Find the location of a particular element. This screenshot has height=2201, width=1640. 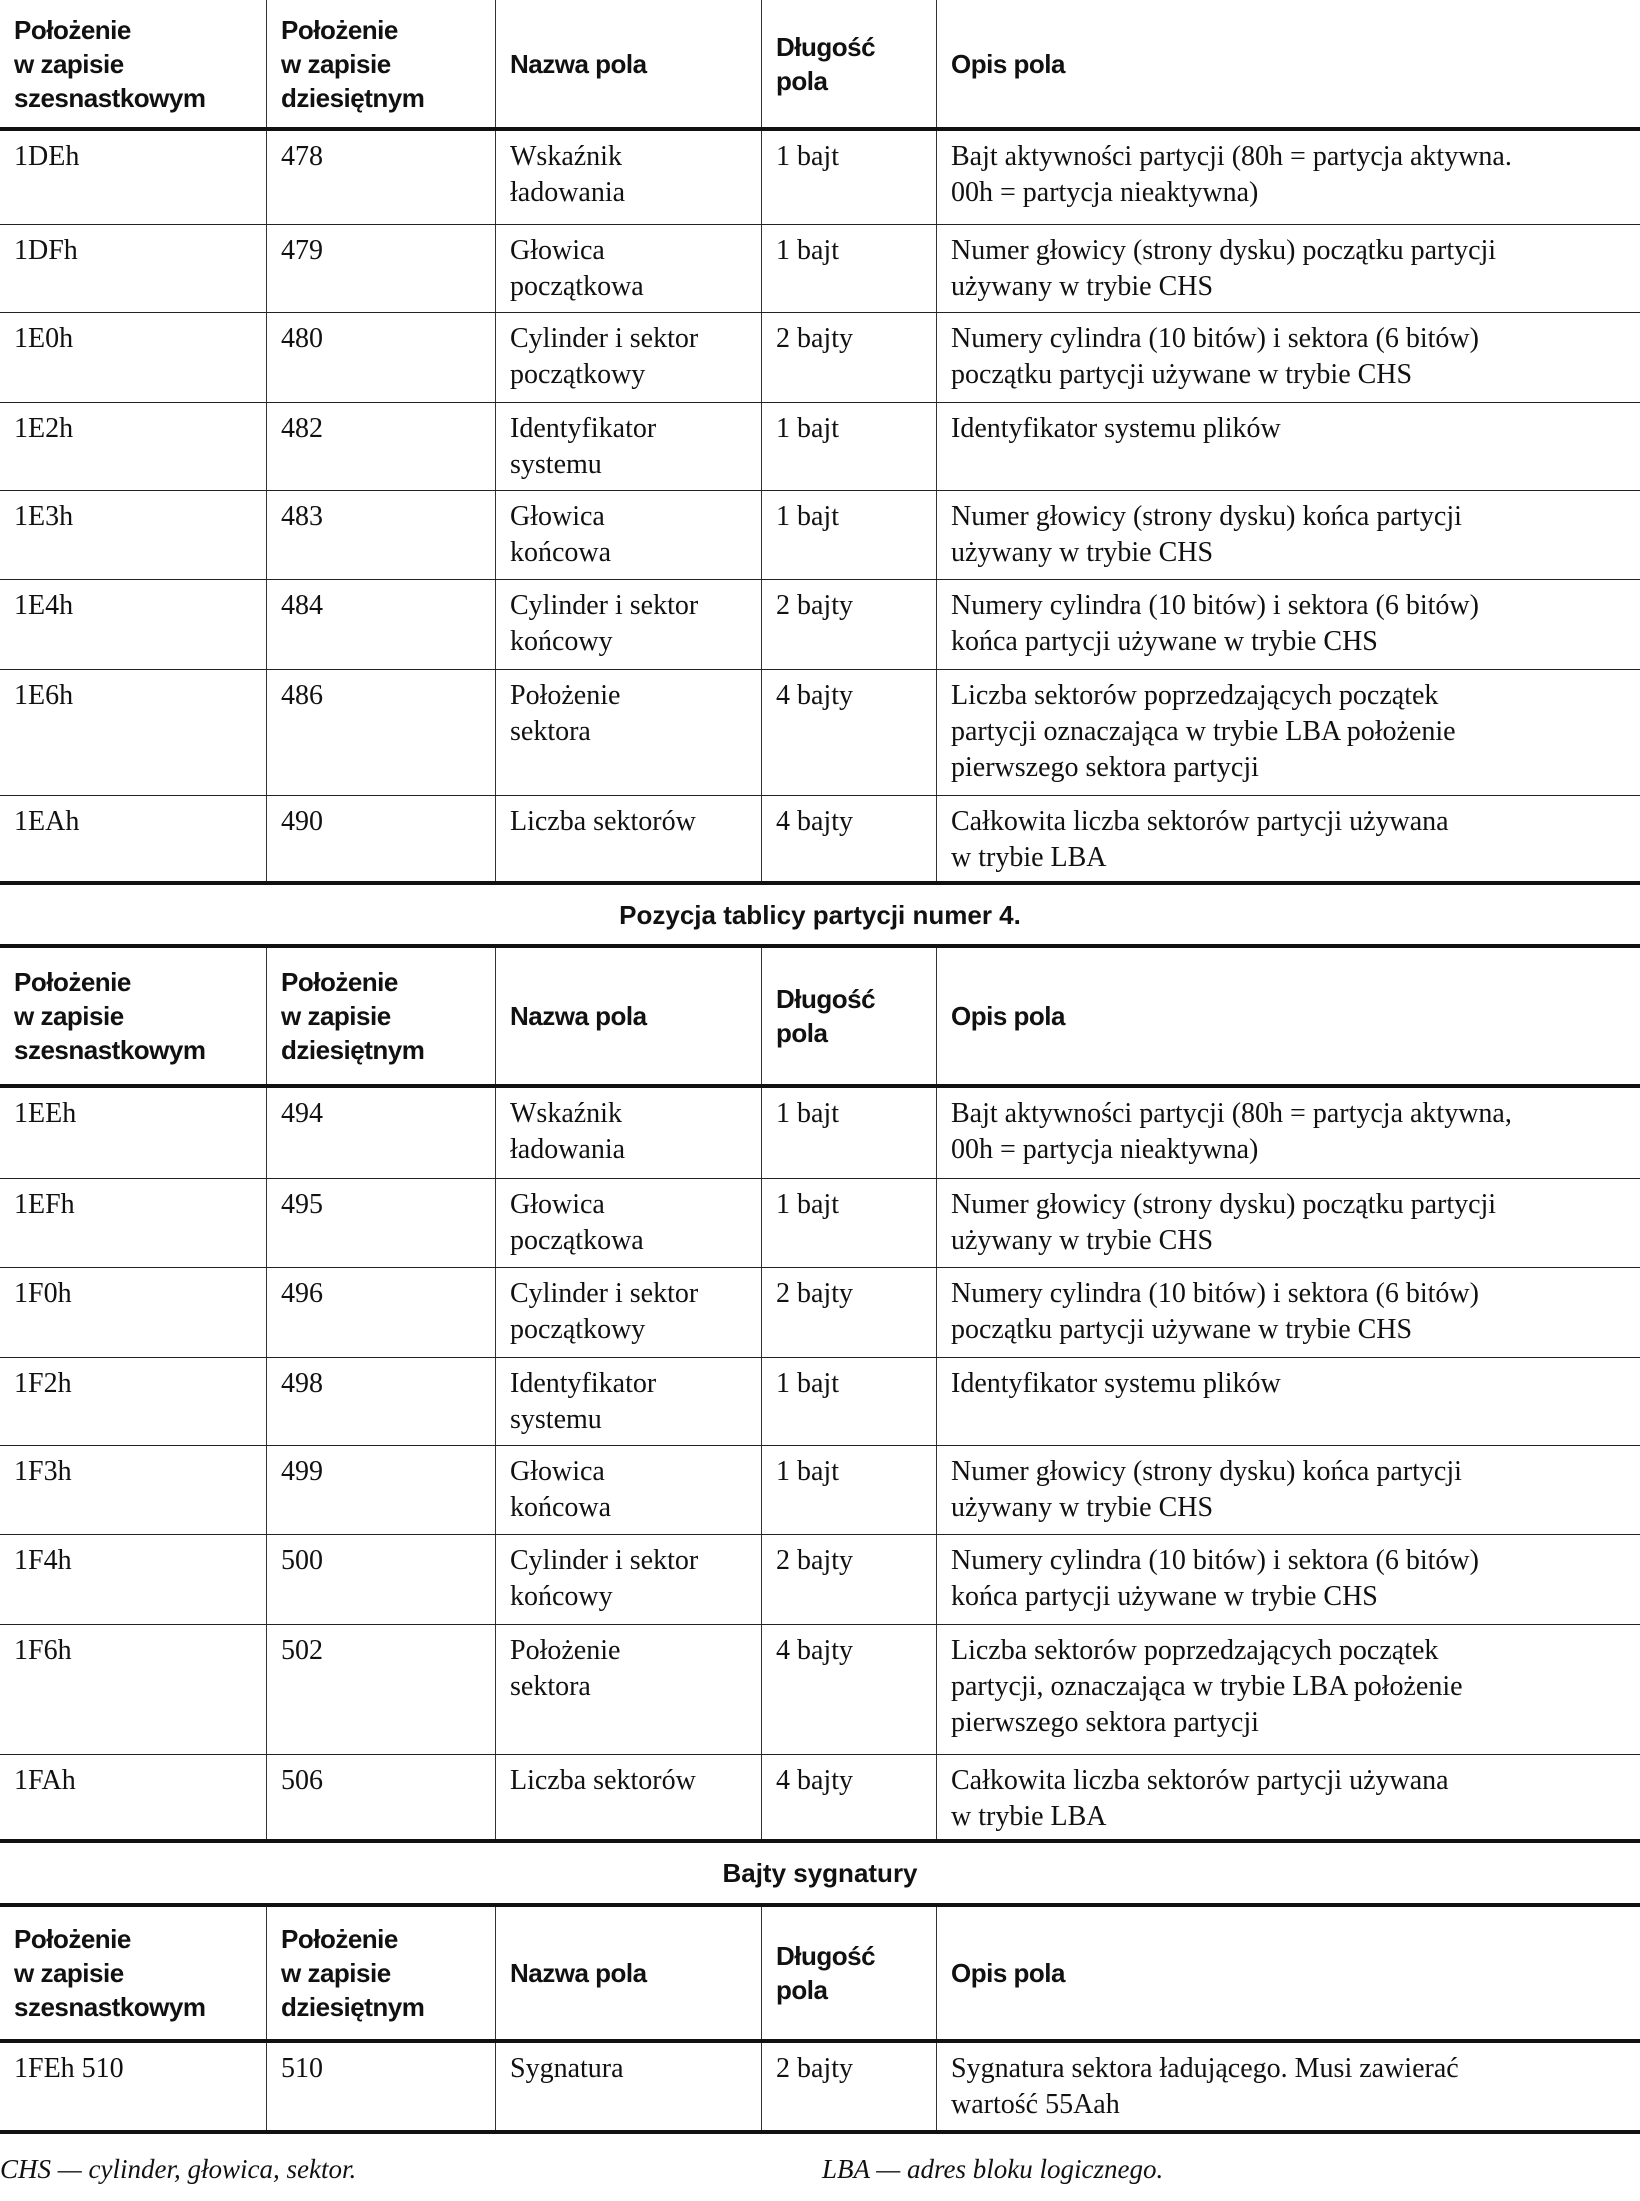

cell-hex-offset: 1EEh is located at coordinates (133, 1133).